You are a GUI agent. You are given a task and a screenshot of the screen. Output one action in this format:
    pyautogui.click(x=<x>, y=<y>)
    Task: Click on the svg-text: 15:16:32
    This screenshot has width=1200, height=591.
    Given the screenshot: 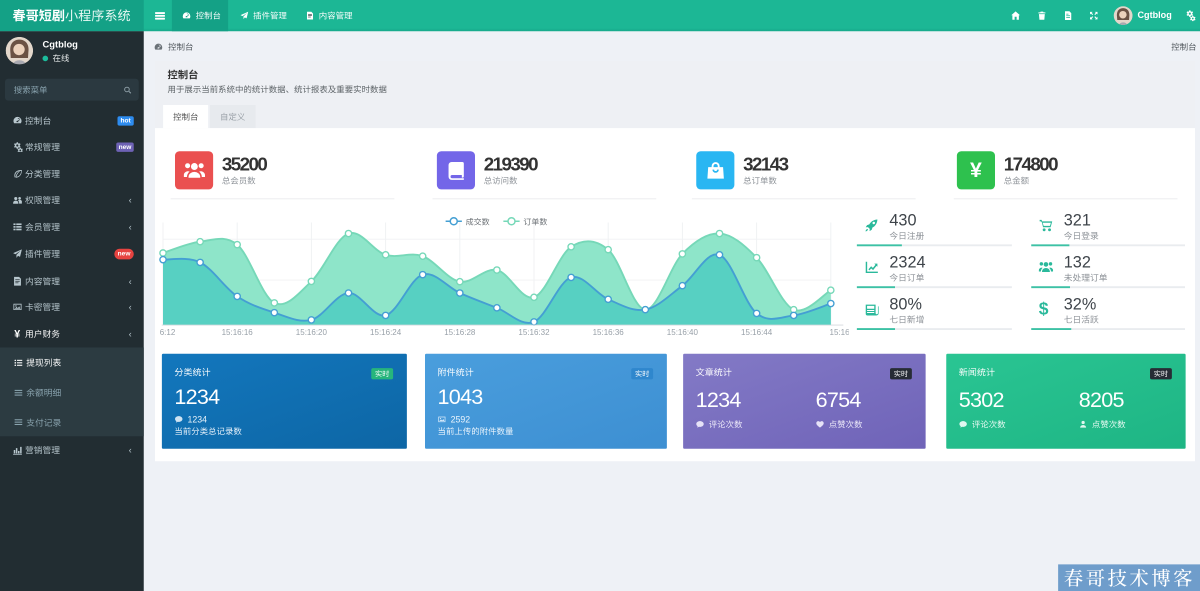 What is the action you would take?
    pyautogui.click(x=534, y=332)
    